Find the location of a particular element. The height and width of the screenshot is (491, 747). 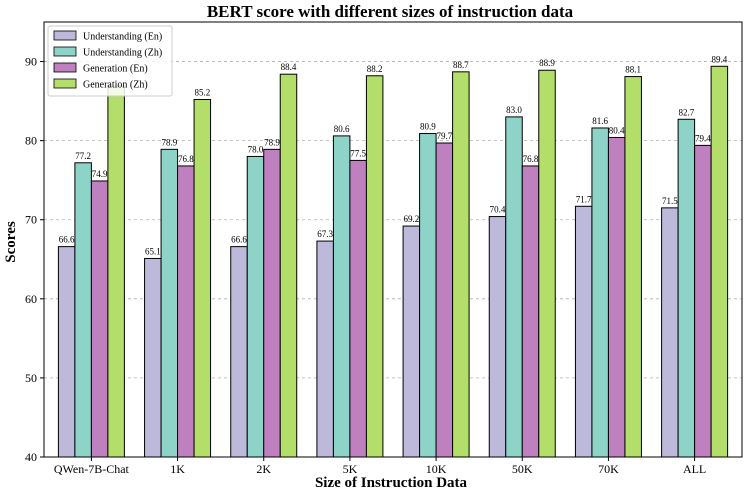

data-label: 88.7 is located at coordinates (461, 65).